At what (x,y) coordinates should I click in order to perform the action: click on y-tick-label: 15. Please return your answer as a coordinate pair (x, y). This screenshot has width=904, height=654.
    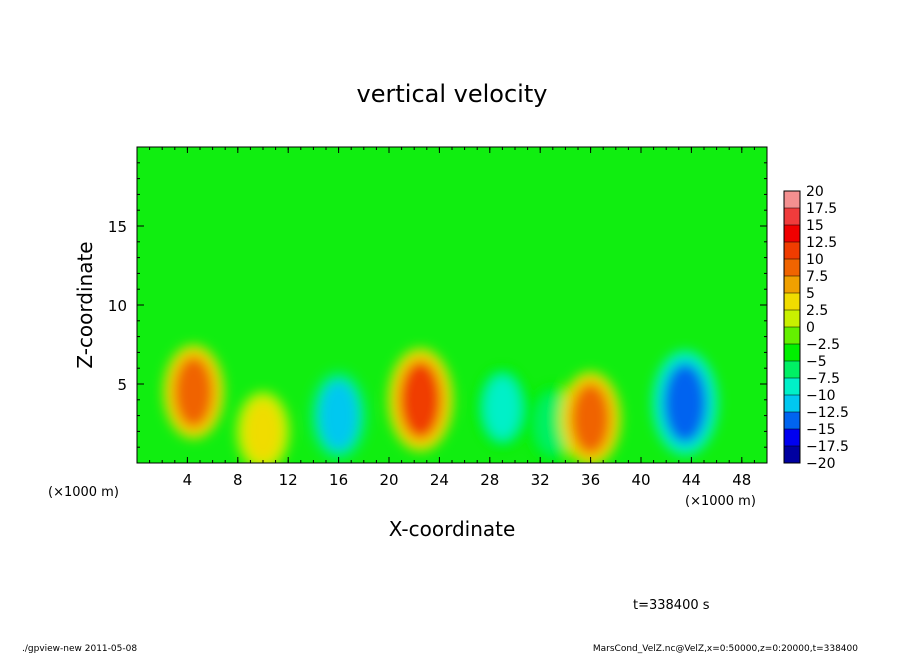
    Looking at the image, I should click on (117, 227).